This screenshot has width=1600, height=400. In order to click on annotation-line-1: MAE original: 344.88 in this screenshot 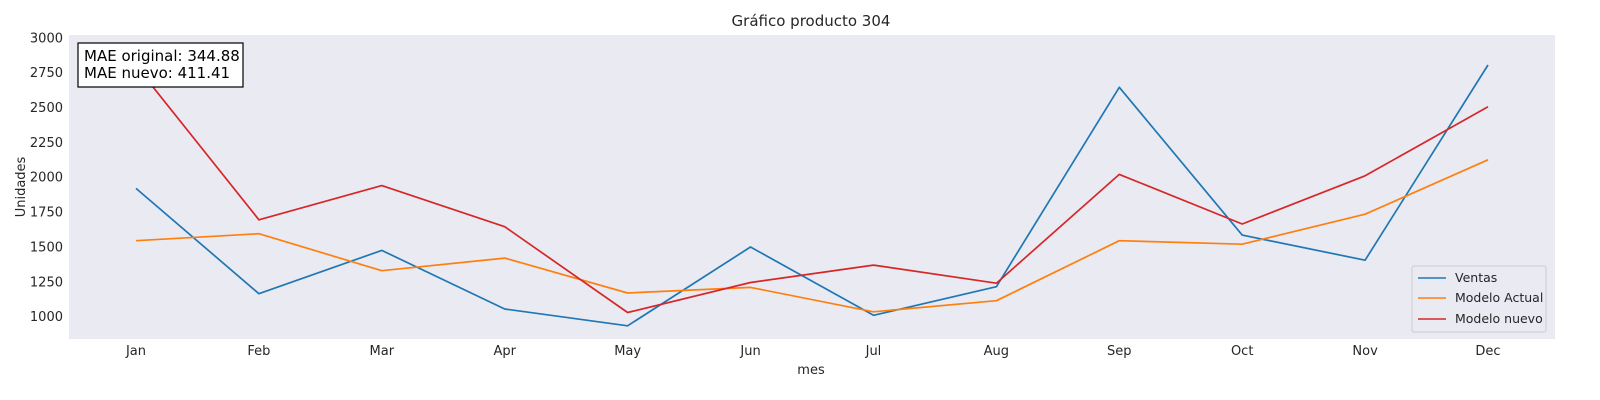, I will do `click(162, 56)`.